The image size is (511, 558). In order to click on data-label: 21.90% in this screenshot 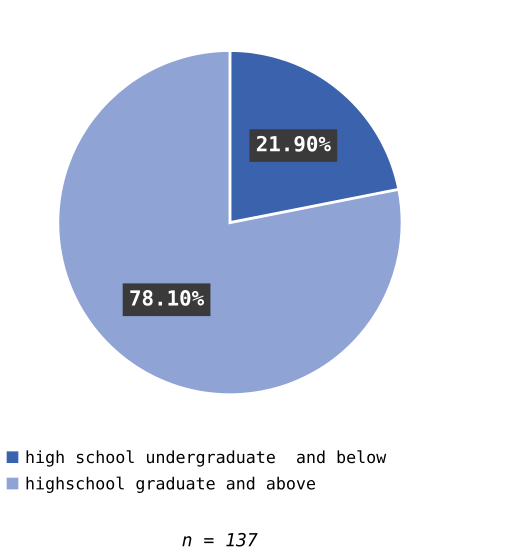, I will do `click(293, 144)`.